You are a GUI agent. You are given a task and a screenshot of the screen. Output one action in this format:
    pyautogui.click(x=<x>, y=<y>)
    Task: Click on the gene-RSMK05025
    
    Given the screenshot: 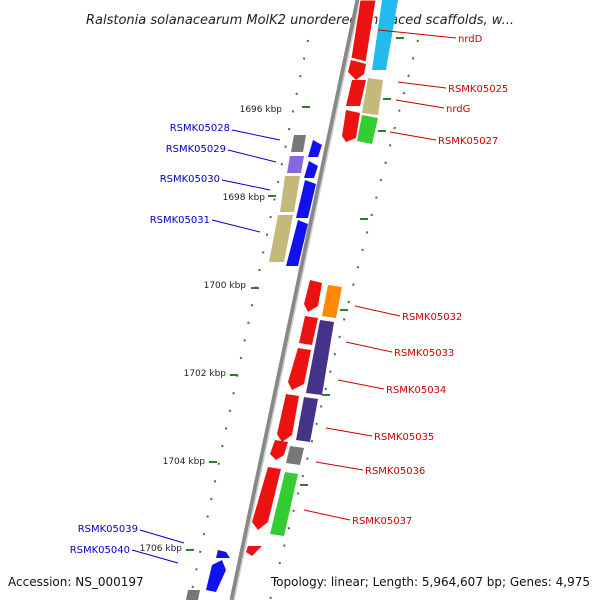 What is the action you would take?
    pyautogui.click(x=356, y=93)
    